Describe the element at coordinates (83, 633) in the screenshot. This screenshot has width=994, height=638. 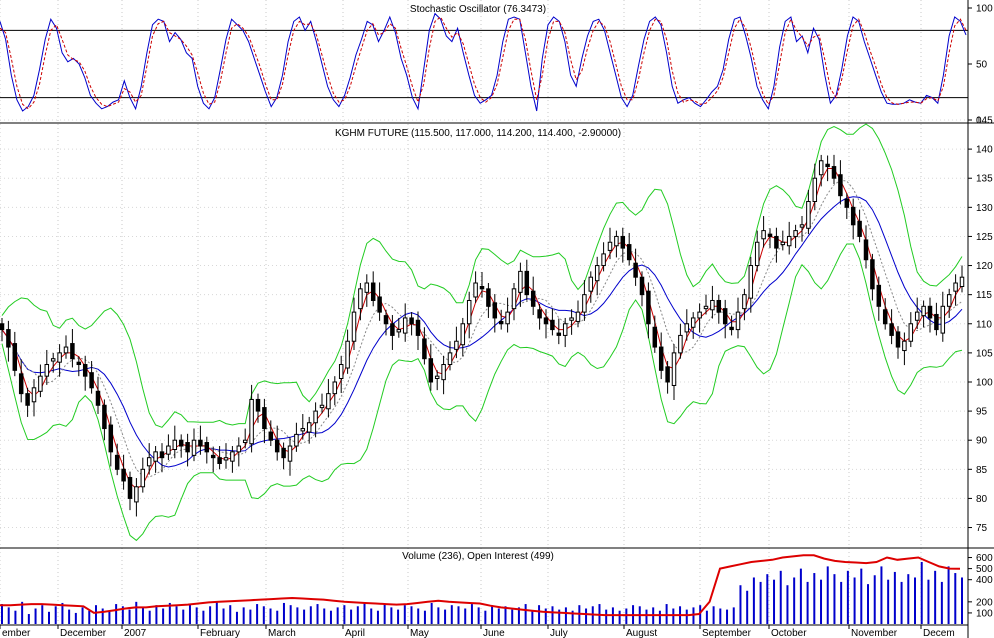
I see `x-tick-label: December` at that location.